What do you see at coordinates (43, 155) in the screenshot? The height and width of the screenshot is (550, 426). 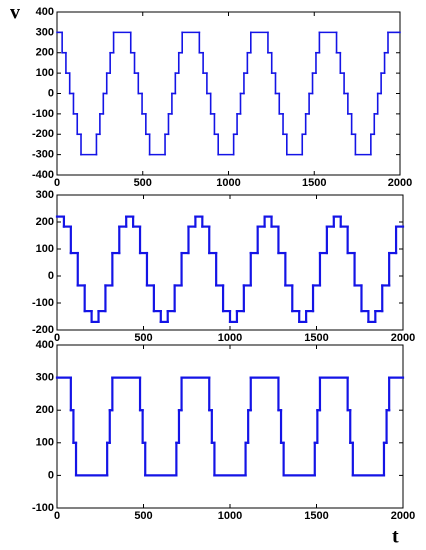 I see `y-tick-label: -300` at bounding box center [43, 155].